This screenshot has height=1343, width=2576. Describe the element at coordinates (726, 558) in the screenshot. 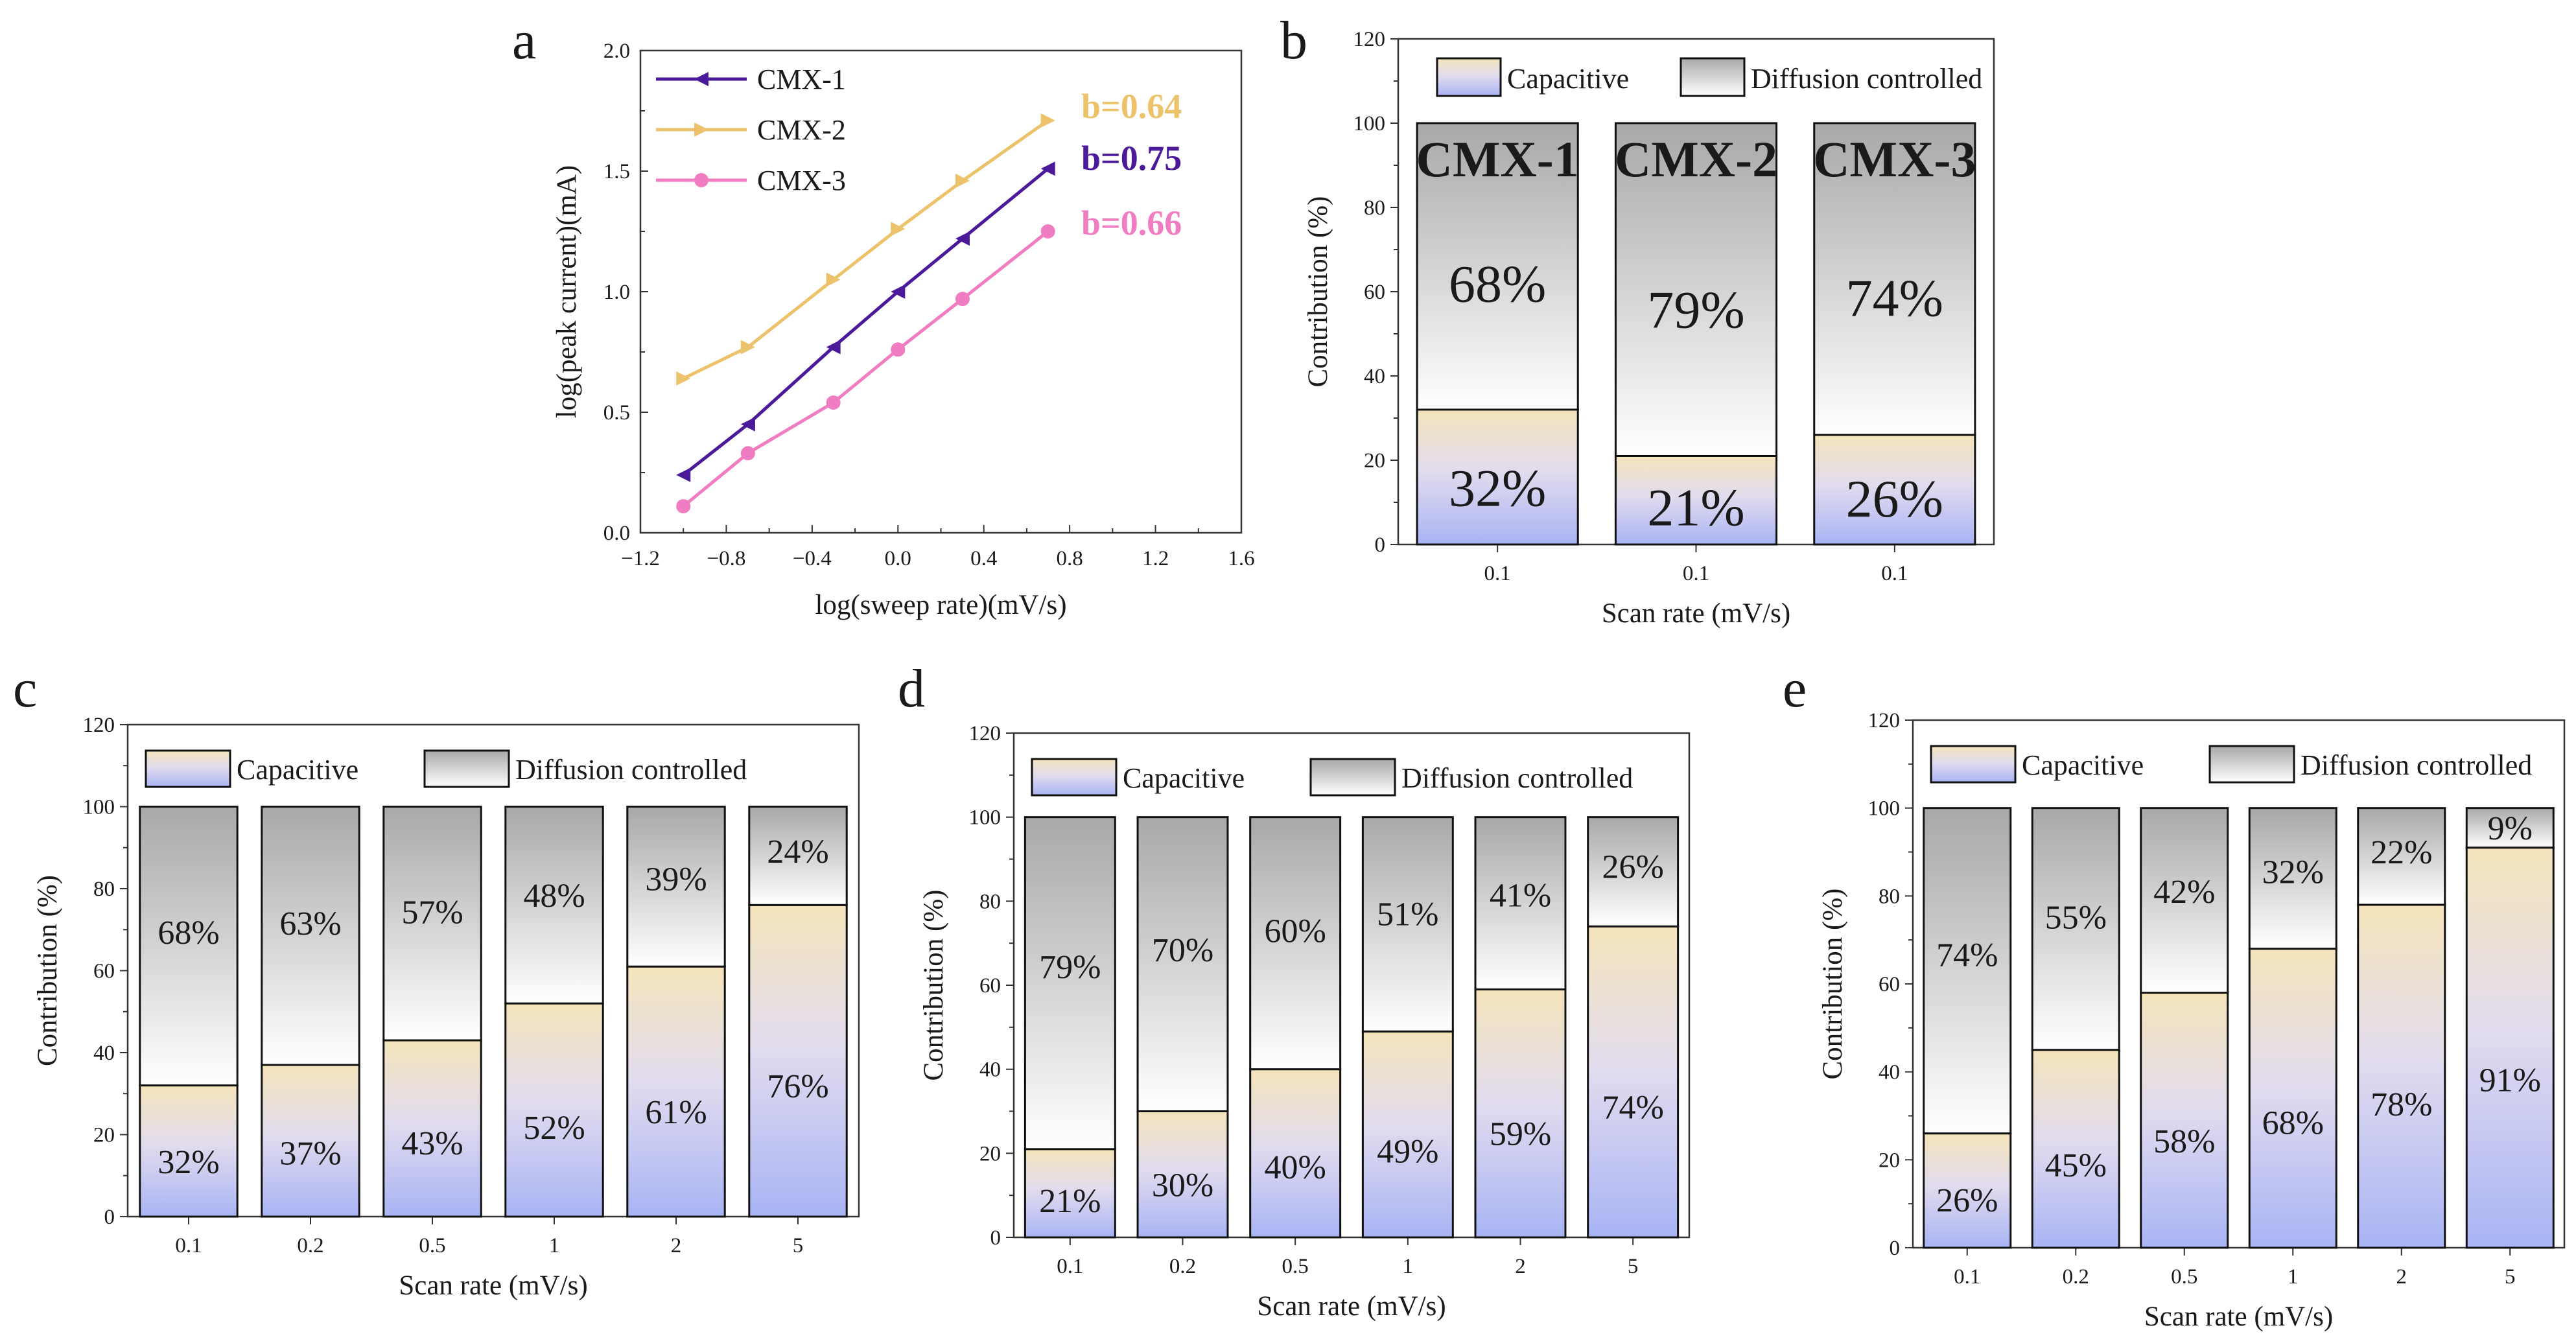

I see `x-tick-label: −0.8` at that location.